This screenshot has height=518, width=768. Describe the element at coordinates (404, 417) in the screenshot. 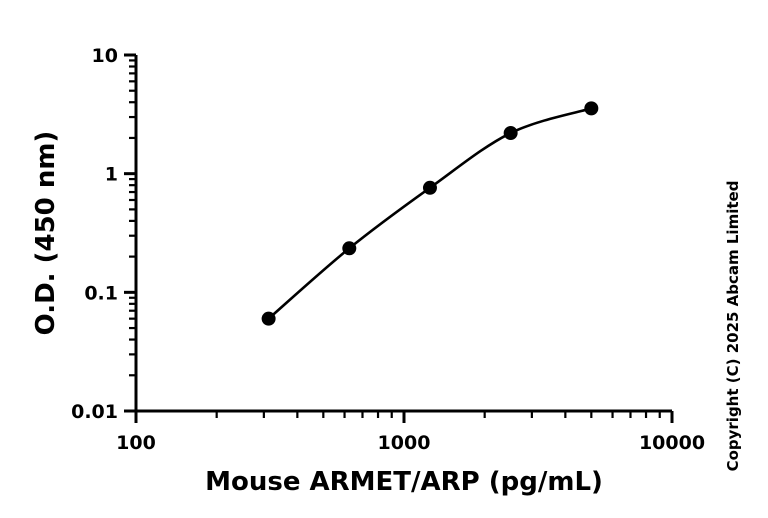

I see `x-major-ticks` at that location.